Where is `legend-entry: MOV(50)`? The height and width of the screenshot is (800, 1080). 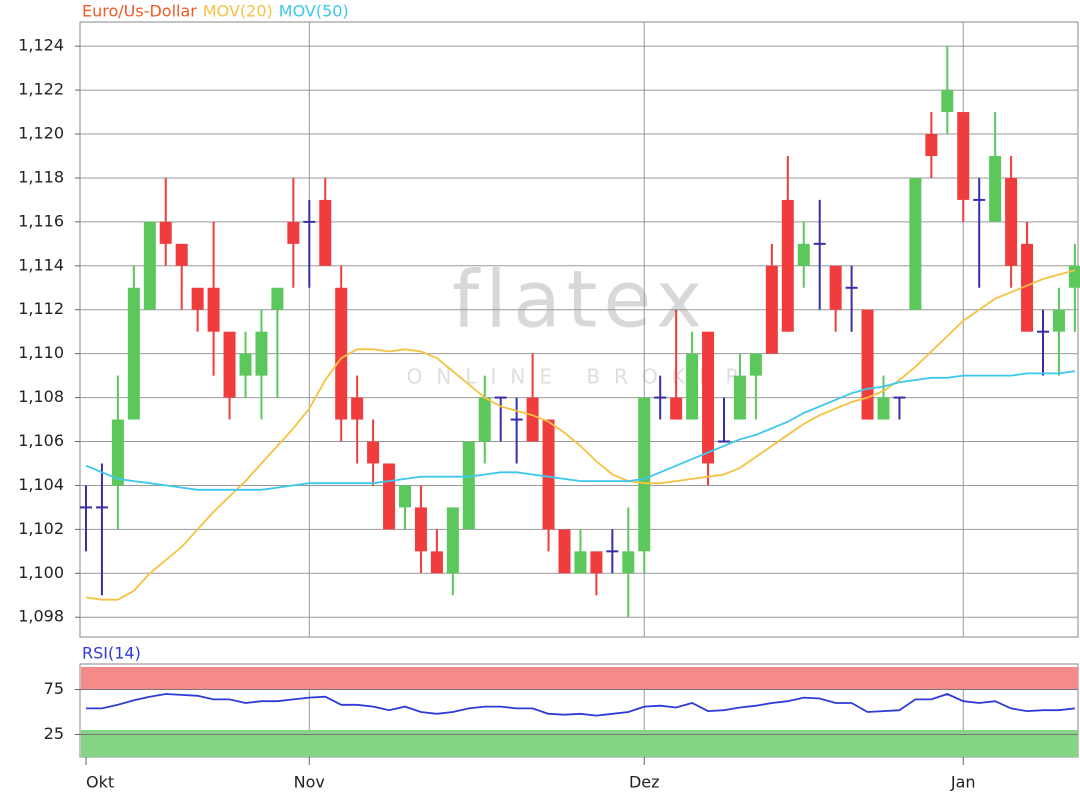 legend-entry: MOV(50) is located at coordinates (314, 11).